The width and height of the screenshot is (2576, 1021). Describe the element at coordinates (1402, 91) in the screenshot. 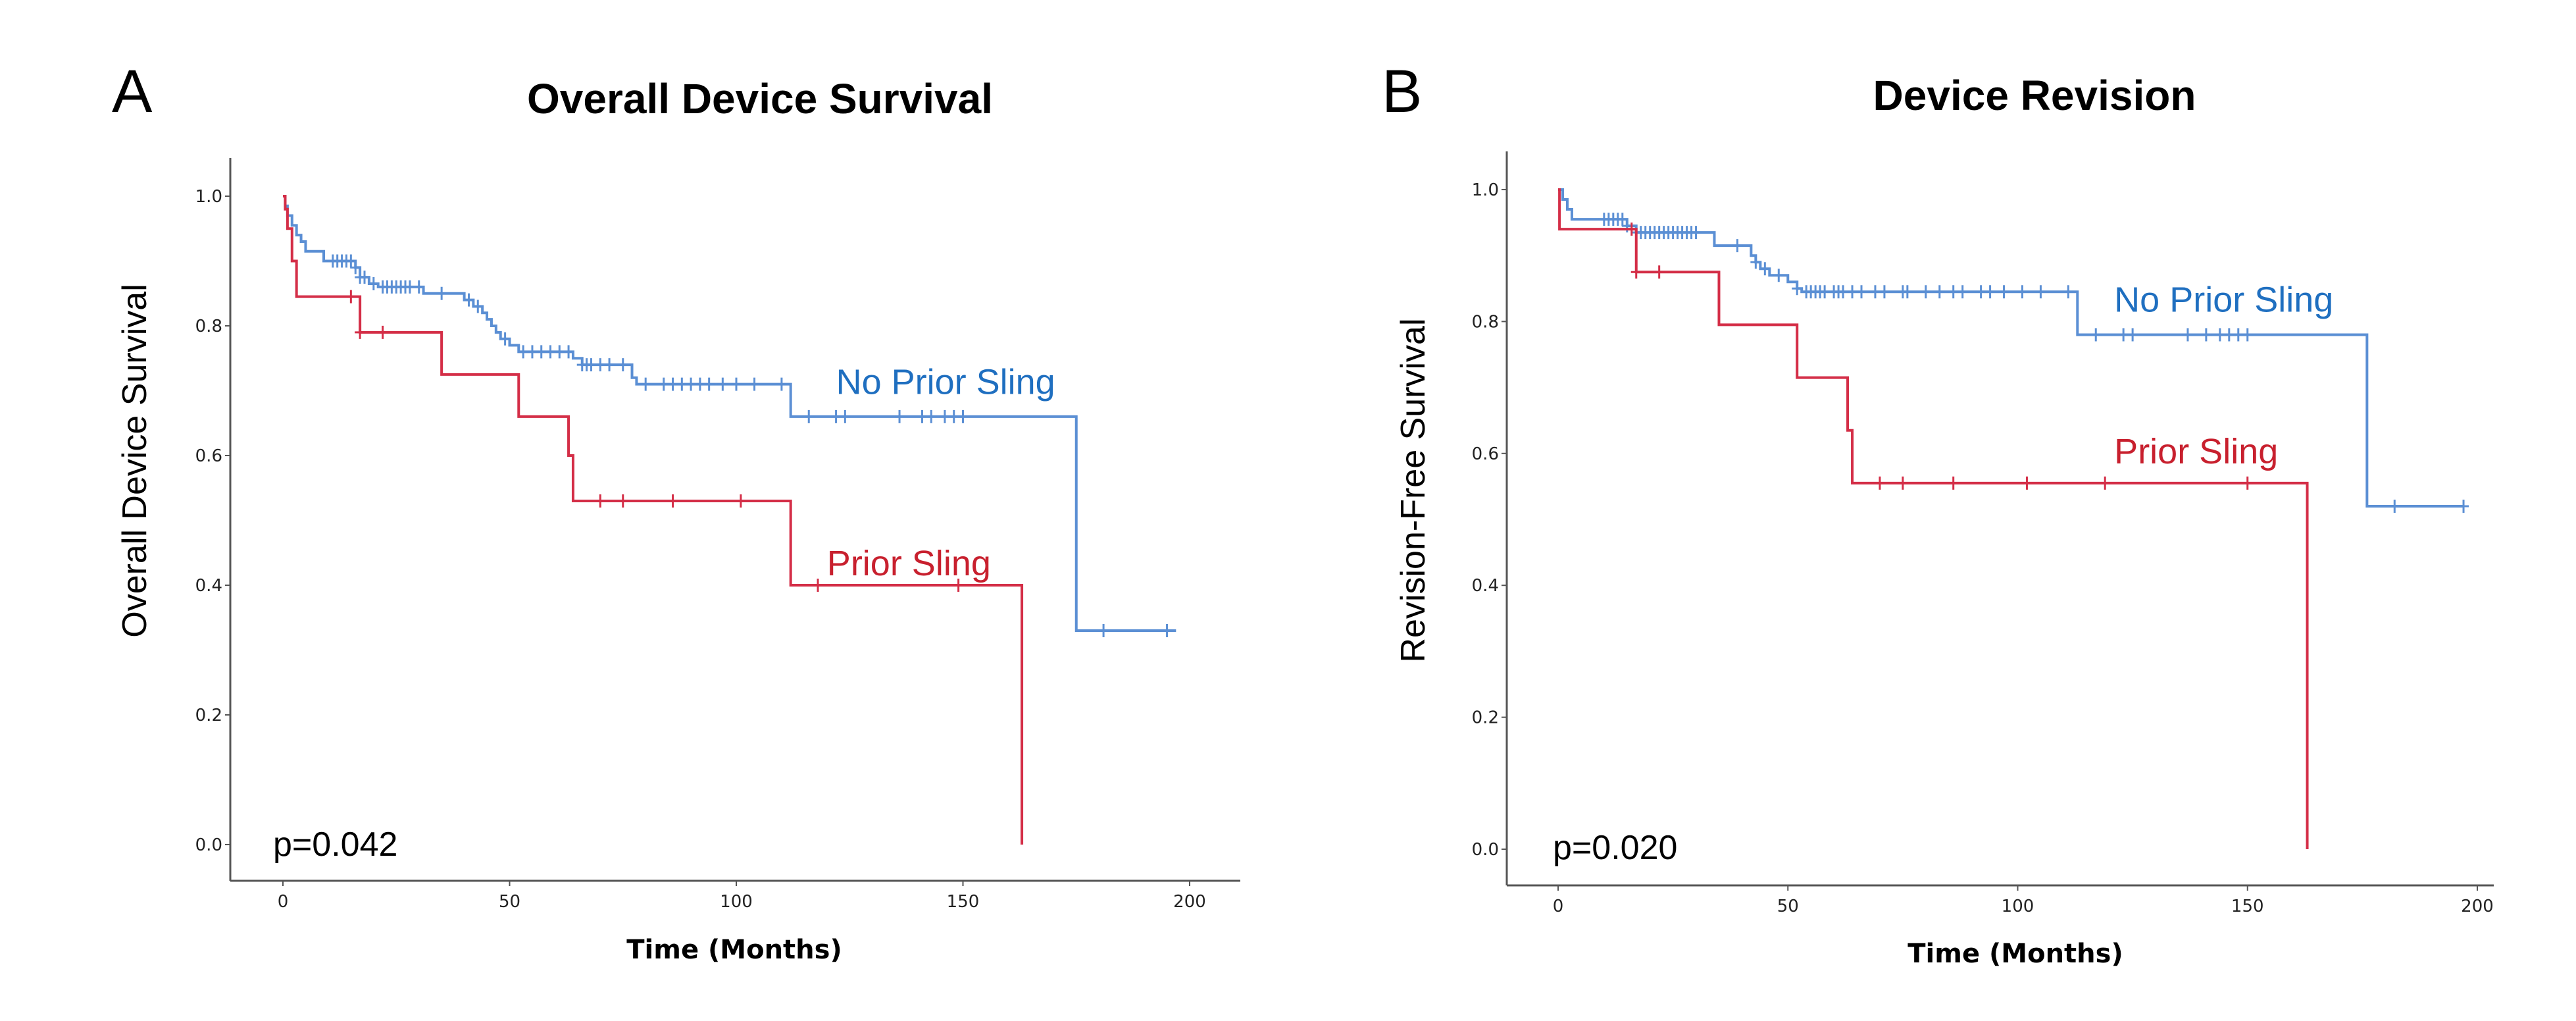

I see `panel-letter-b: B` at that location.